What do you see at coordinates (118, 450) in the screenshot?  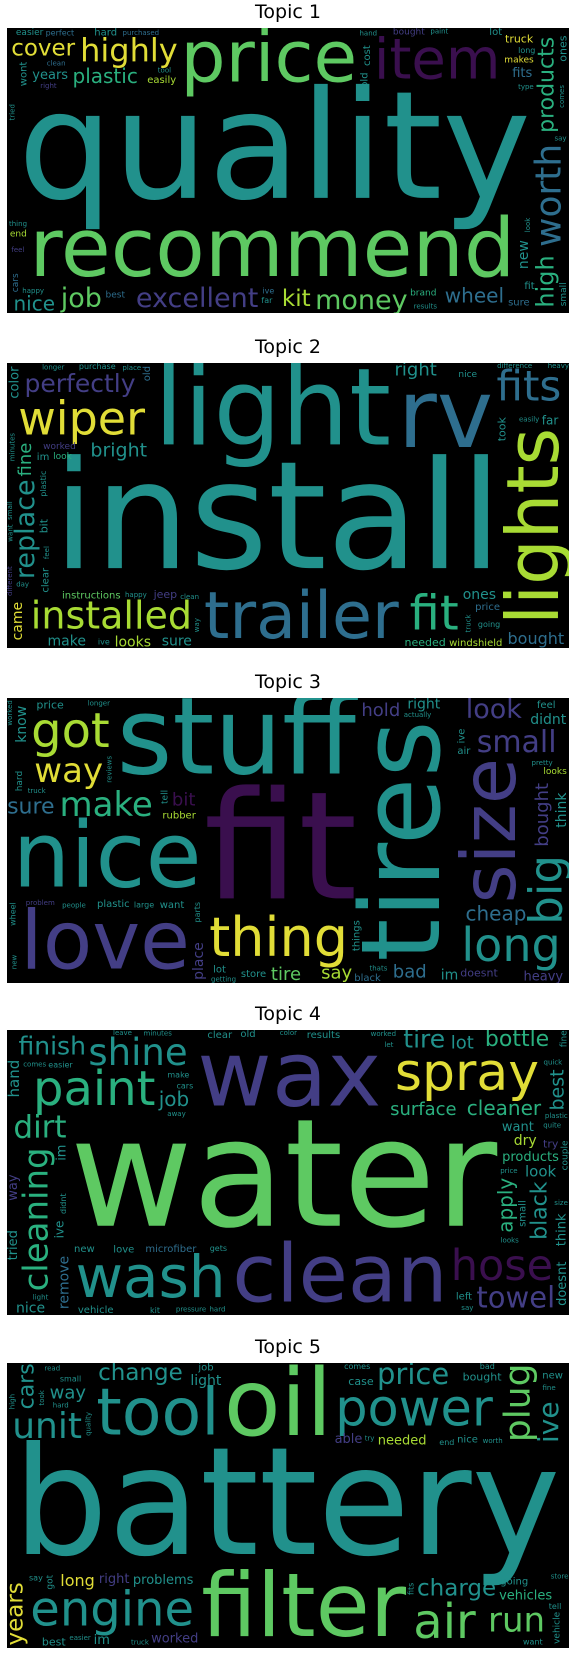 I see `cloud-word: bright` at bounding box center [118, 450].